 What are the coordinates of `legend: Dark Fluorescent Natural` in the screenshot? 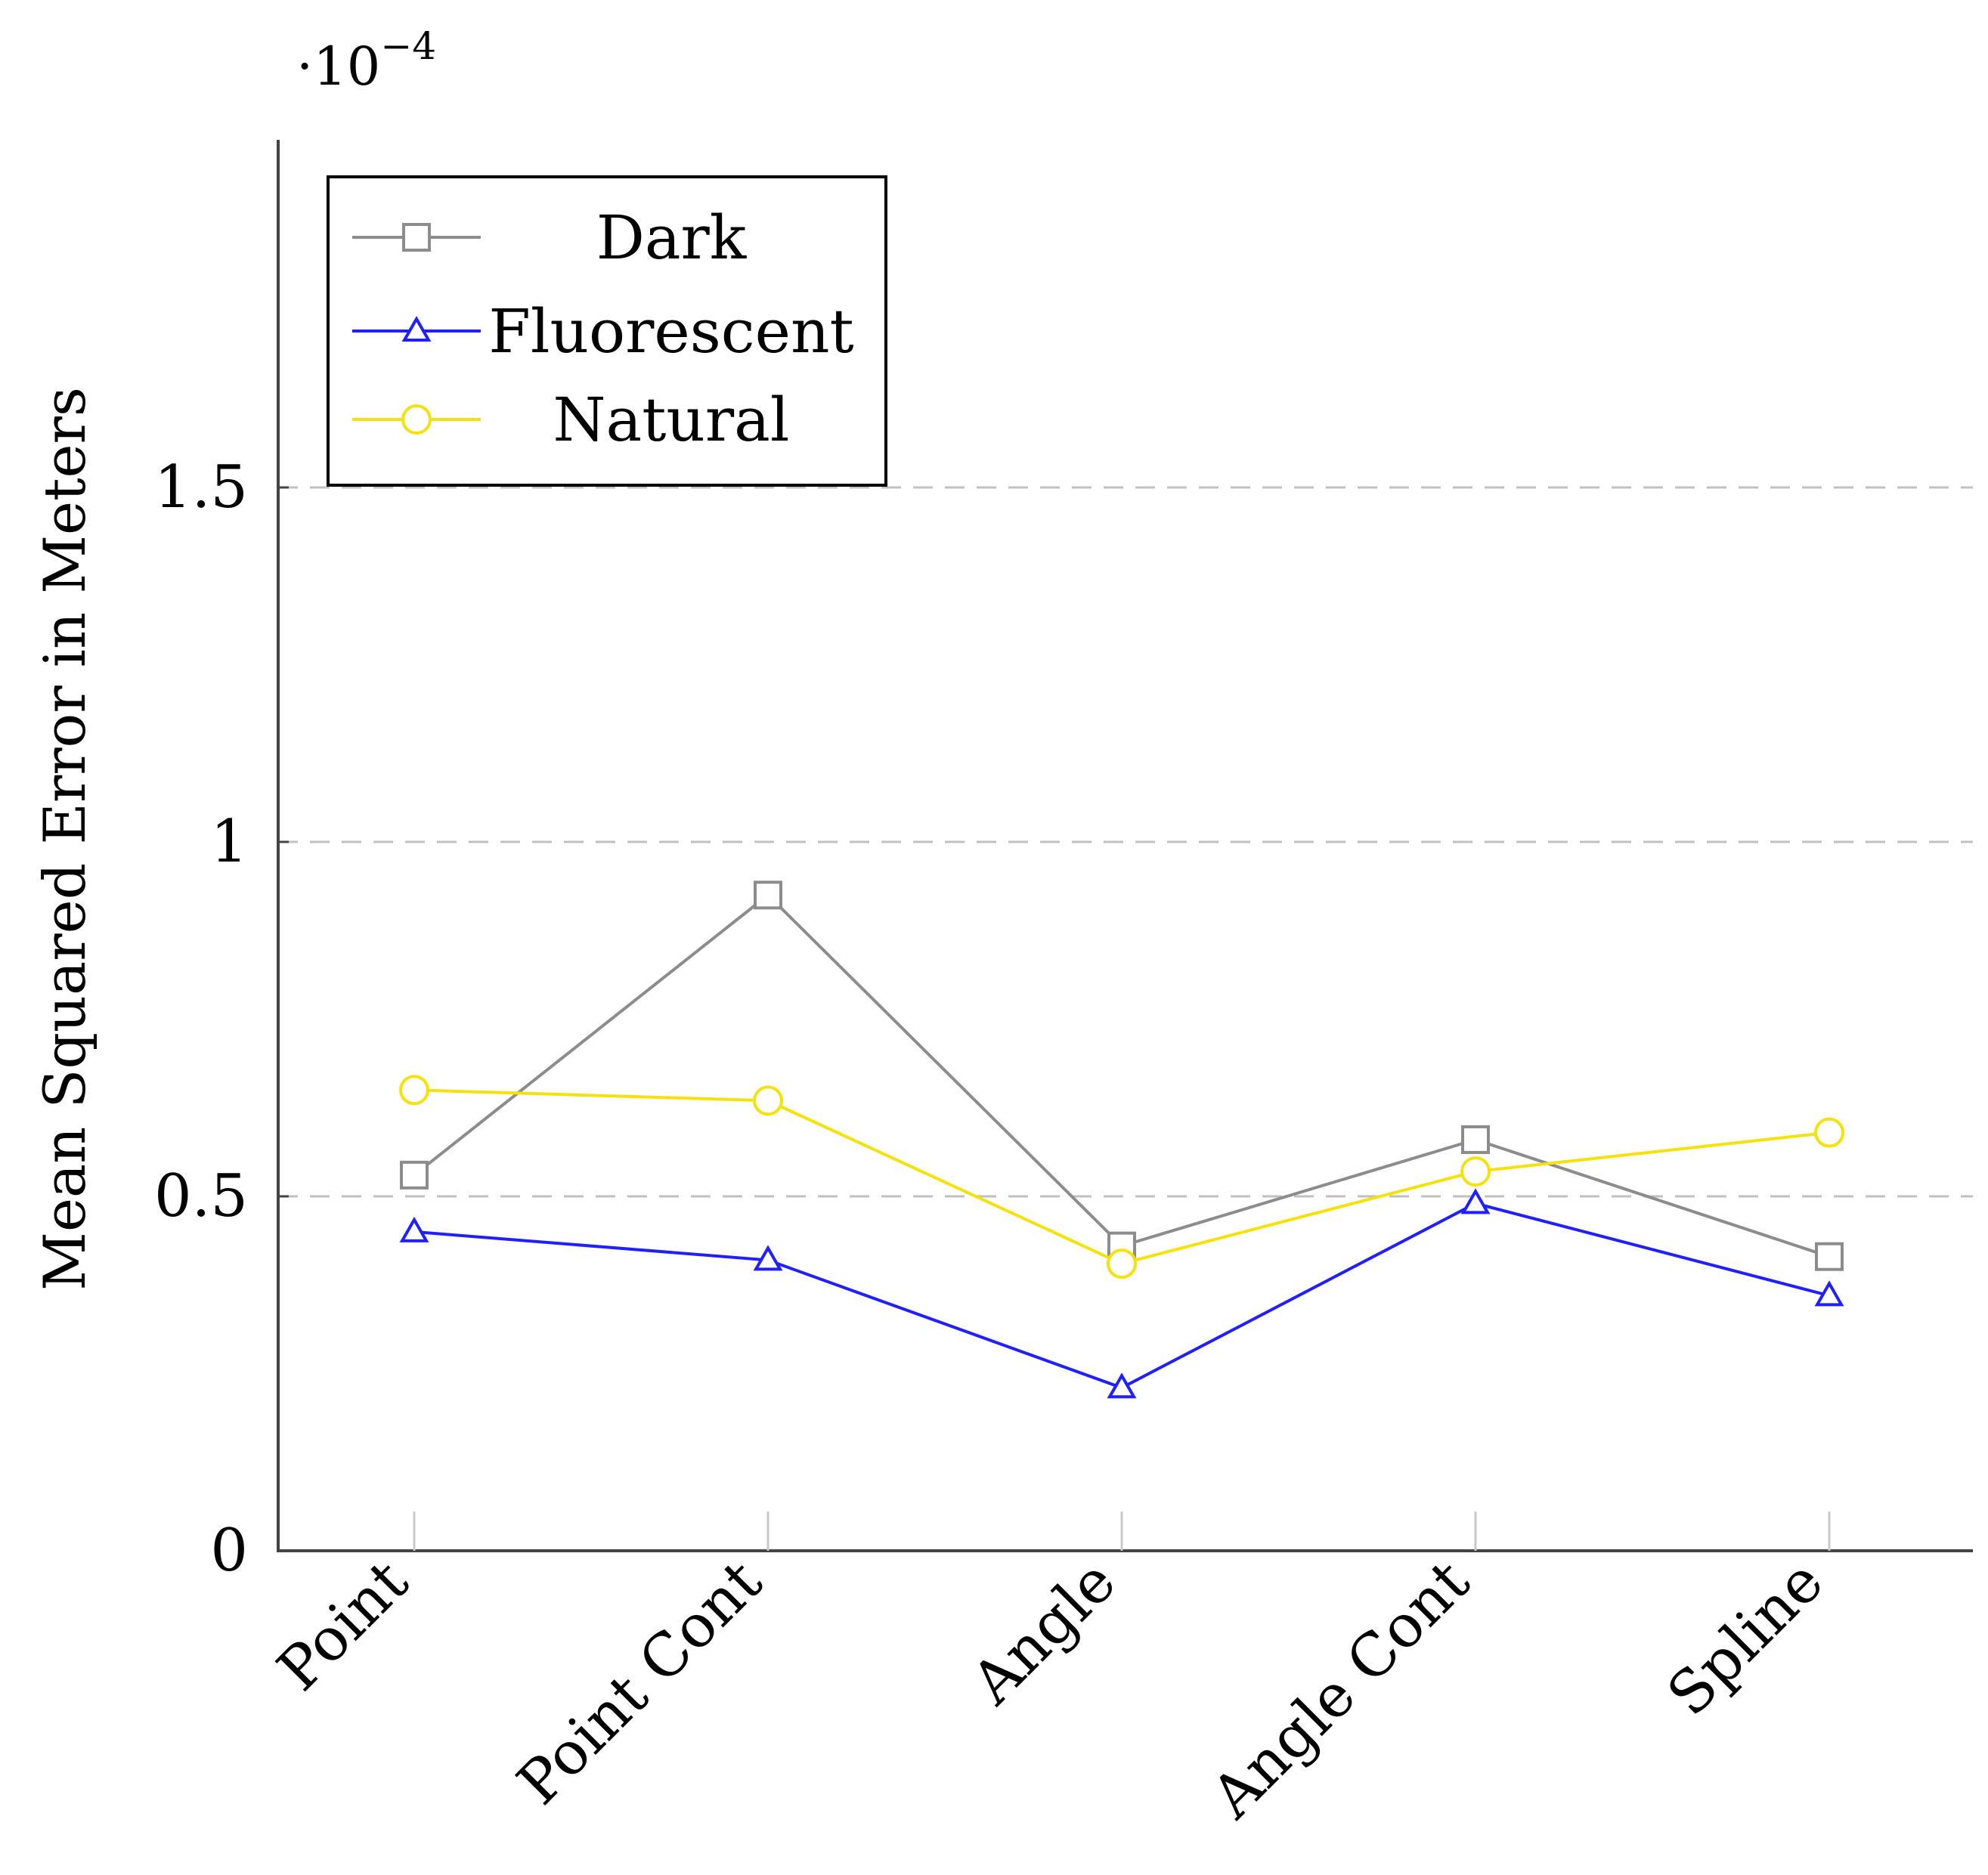 It's located at (607, 331).